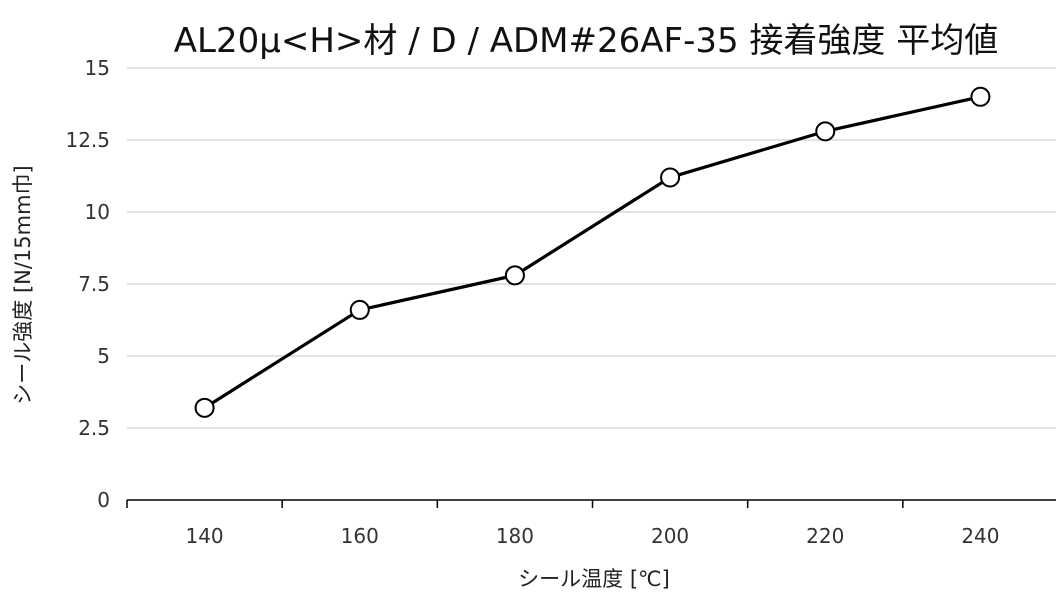 The image size is (1056, 593). What do you see at coordinates (87, 140) in the screenshot?
I see `y-tick-label: 12.5` at bounding box center [87, 140].